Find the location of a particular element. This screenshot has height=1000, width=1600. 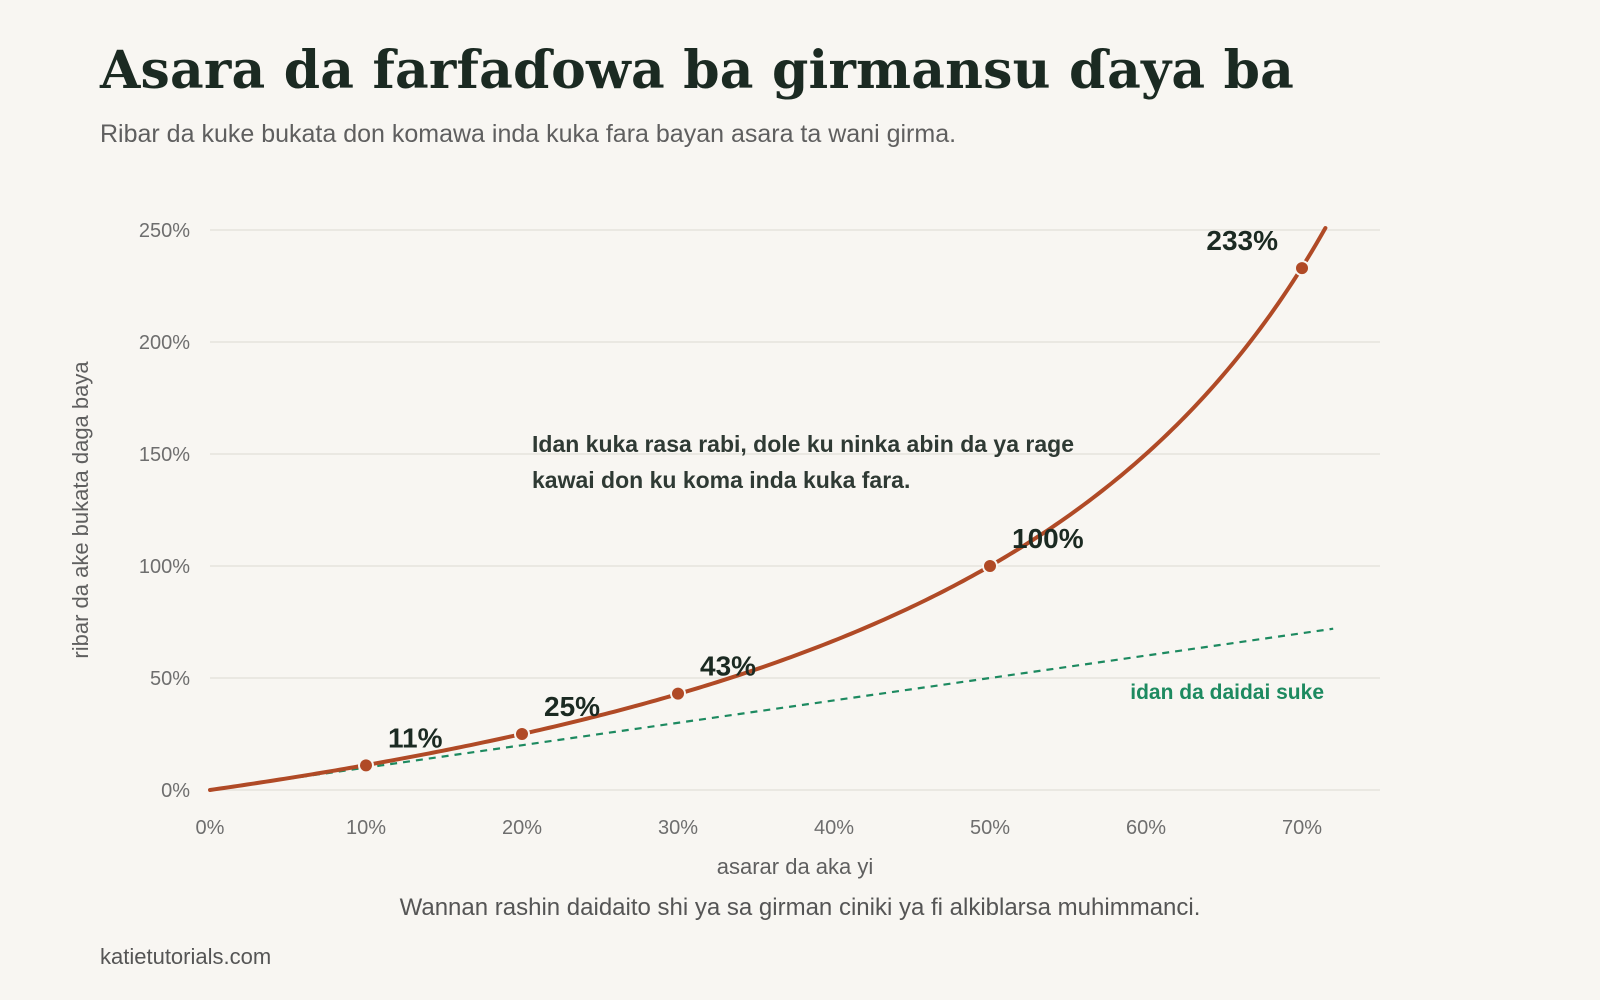

y-tick-label: 0% is located at coordinates (175, 791).